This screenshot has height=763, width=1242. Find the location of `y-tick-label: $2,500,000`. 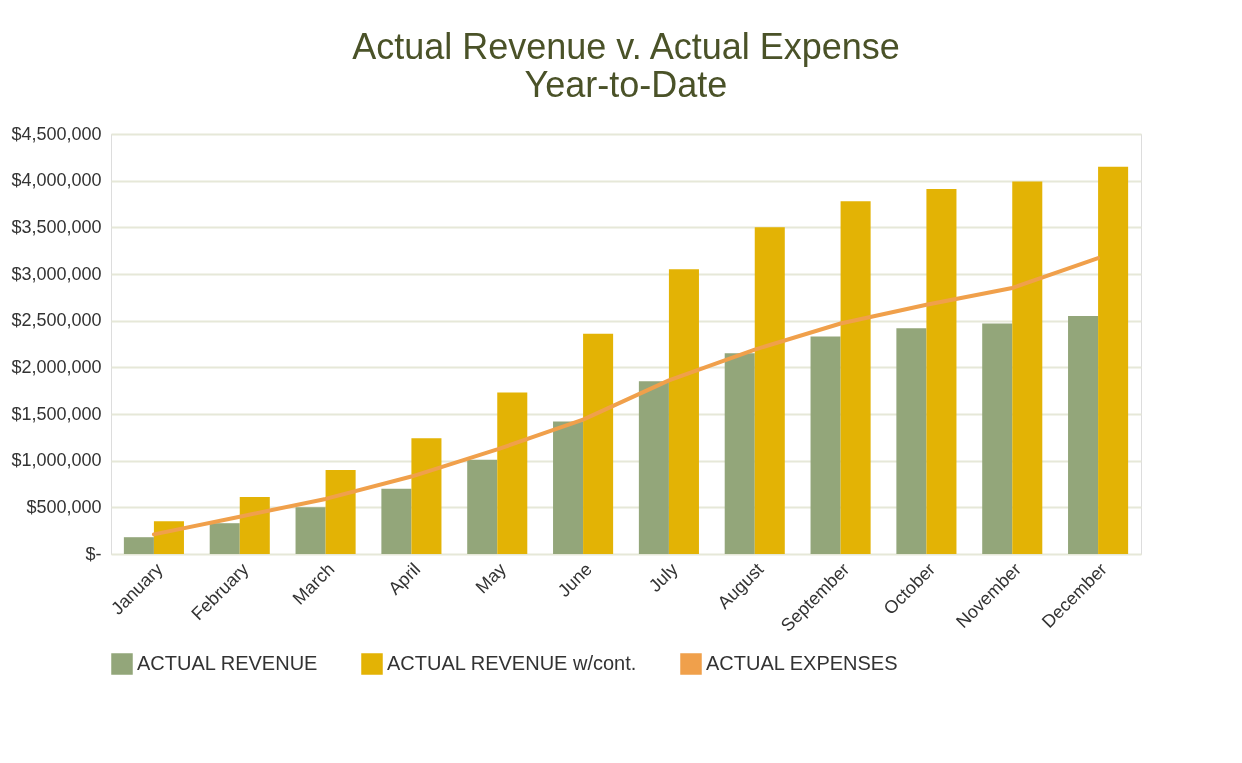

y-tick-label: $2,500,000 is located at coordinates (56, 320).